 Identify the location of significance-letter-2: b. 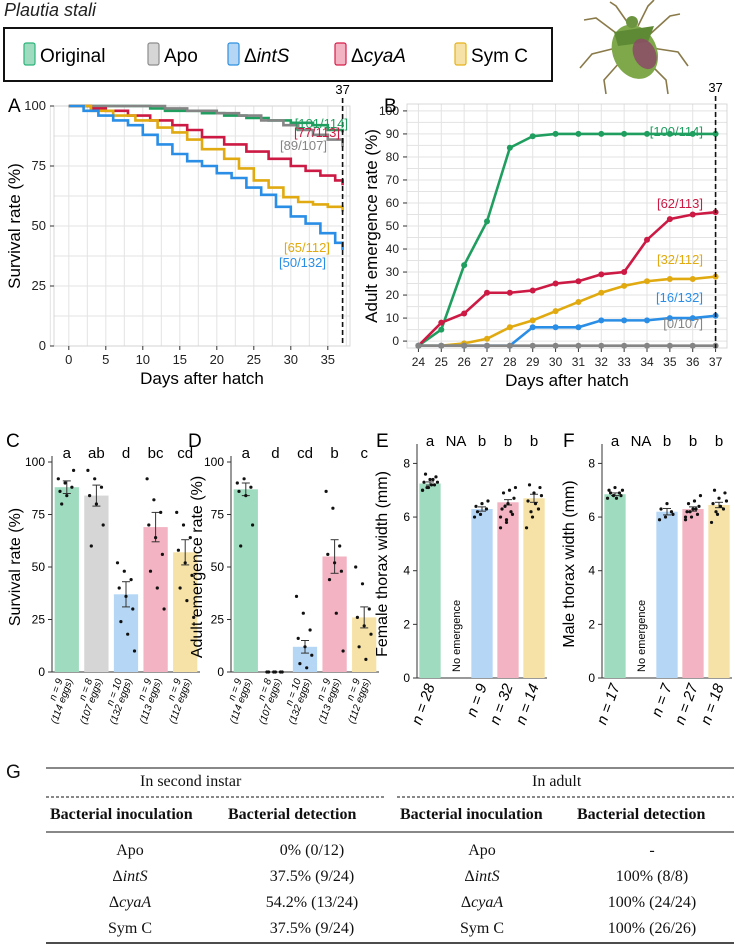
(667, 441).